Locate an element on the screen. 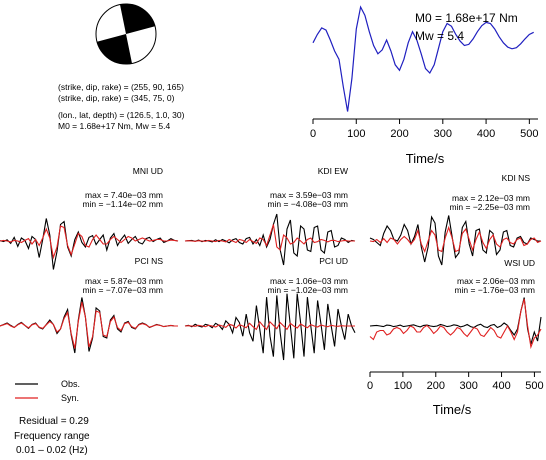 Image resolution: width=546 pixels, height=460 pixels. stf-tick-label: 500 is located at coordinates (529, 134).